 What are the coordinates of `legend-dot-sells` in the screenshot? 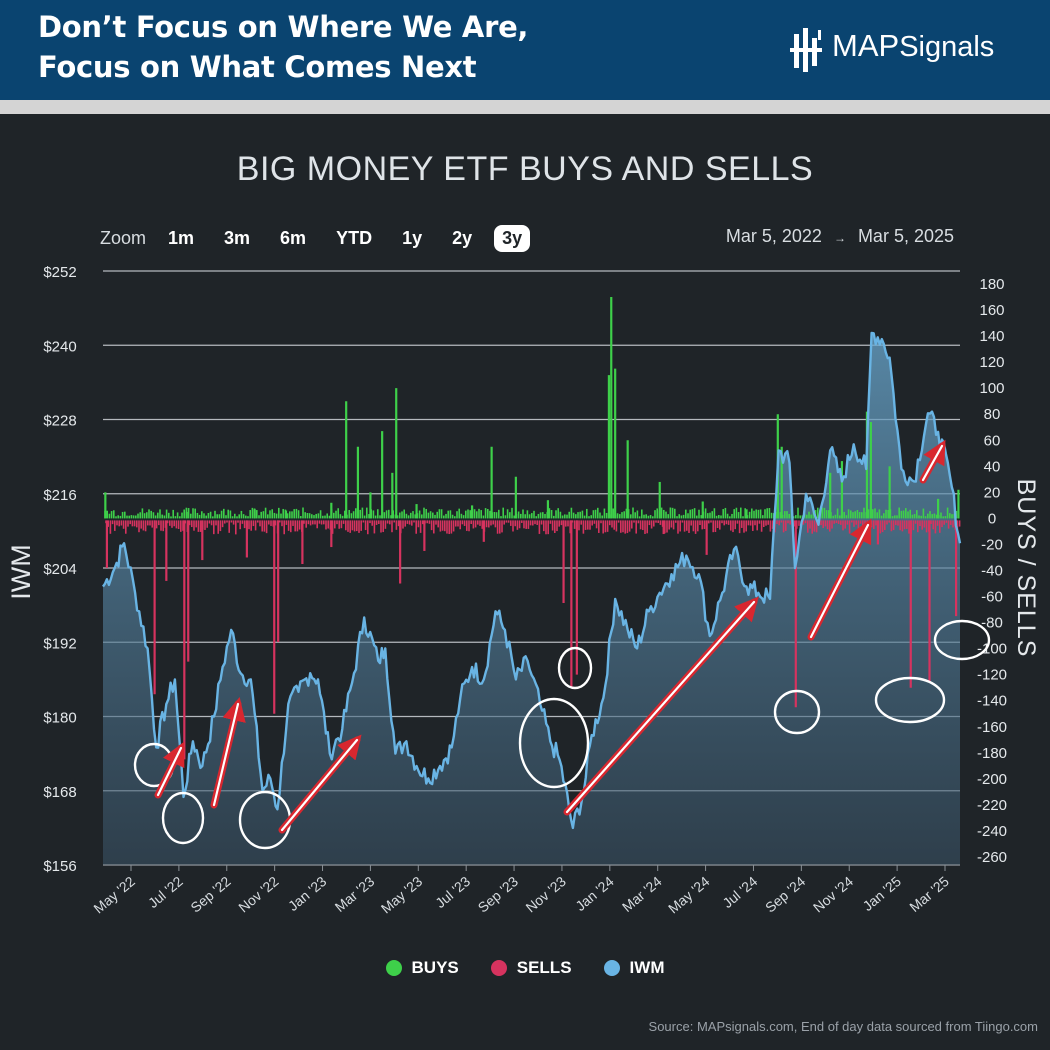 It's located at (498, 968).